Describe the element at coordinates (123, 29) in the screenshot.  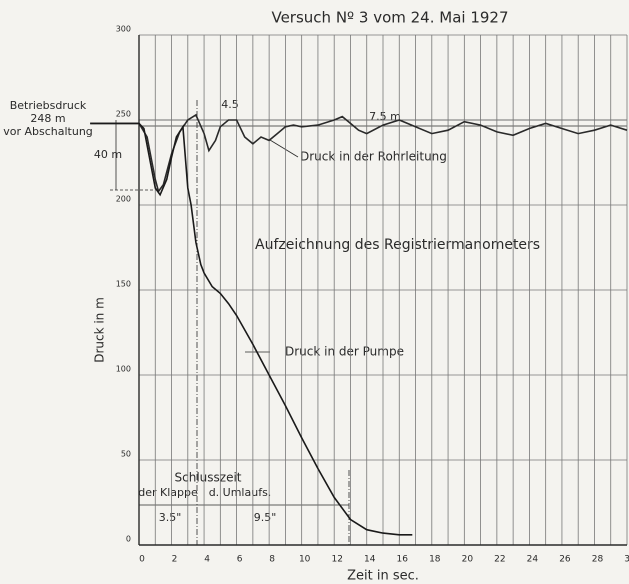
I see `y-tick-label: 300` at that location.